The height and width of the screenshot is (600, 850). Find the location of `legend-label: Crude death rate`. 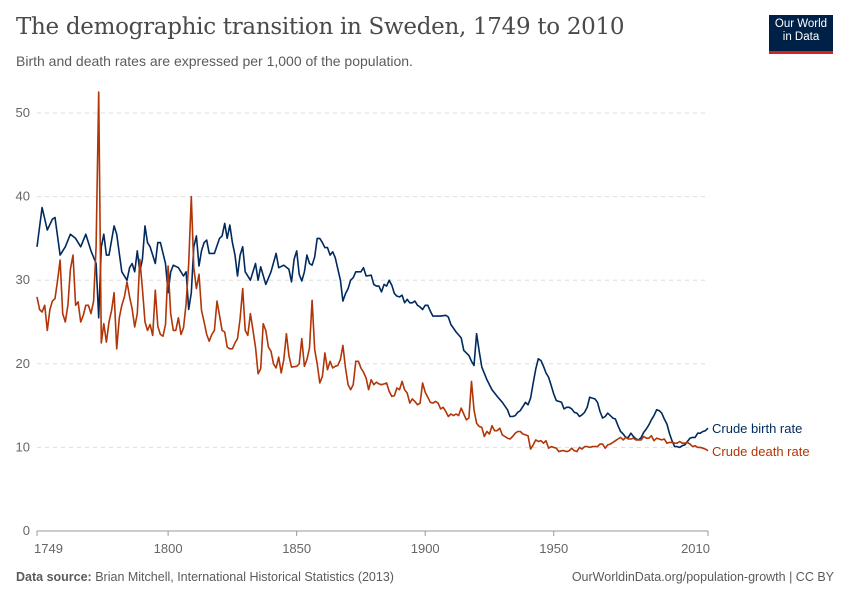

legend-label: Crude death rate is located at coordinates (761, 451).